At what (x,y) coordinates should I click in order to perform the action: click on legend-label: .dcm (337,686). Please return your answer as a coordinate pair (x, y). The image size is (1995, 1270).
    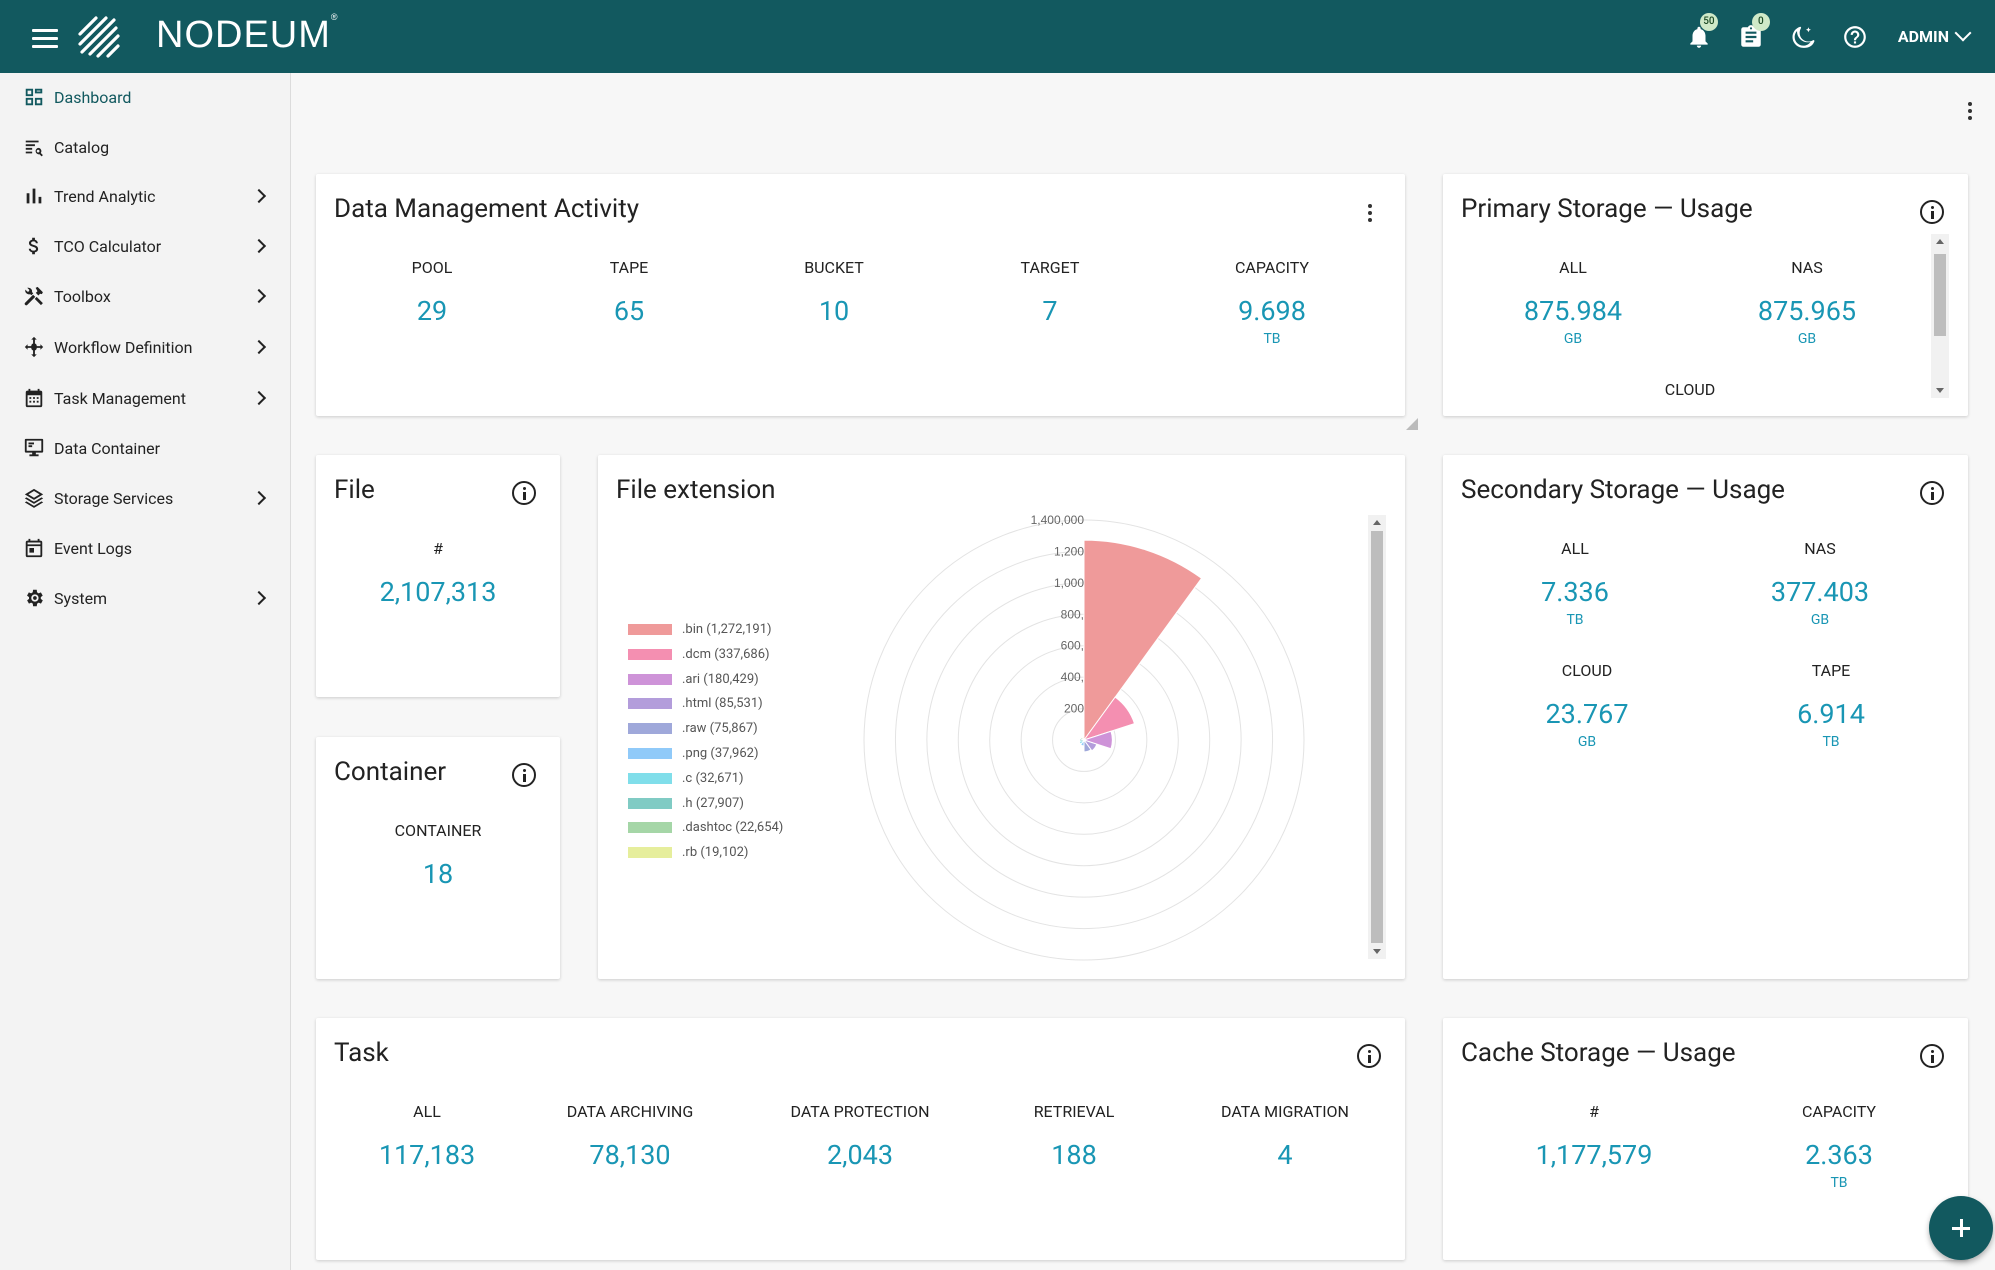
    Looking at the image, I should click on (726, 654).